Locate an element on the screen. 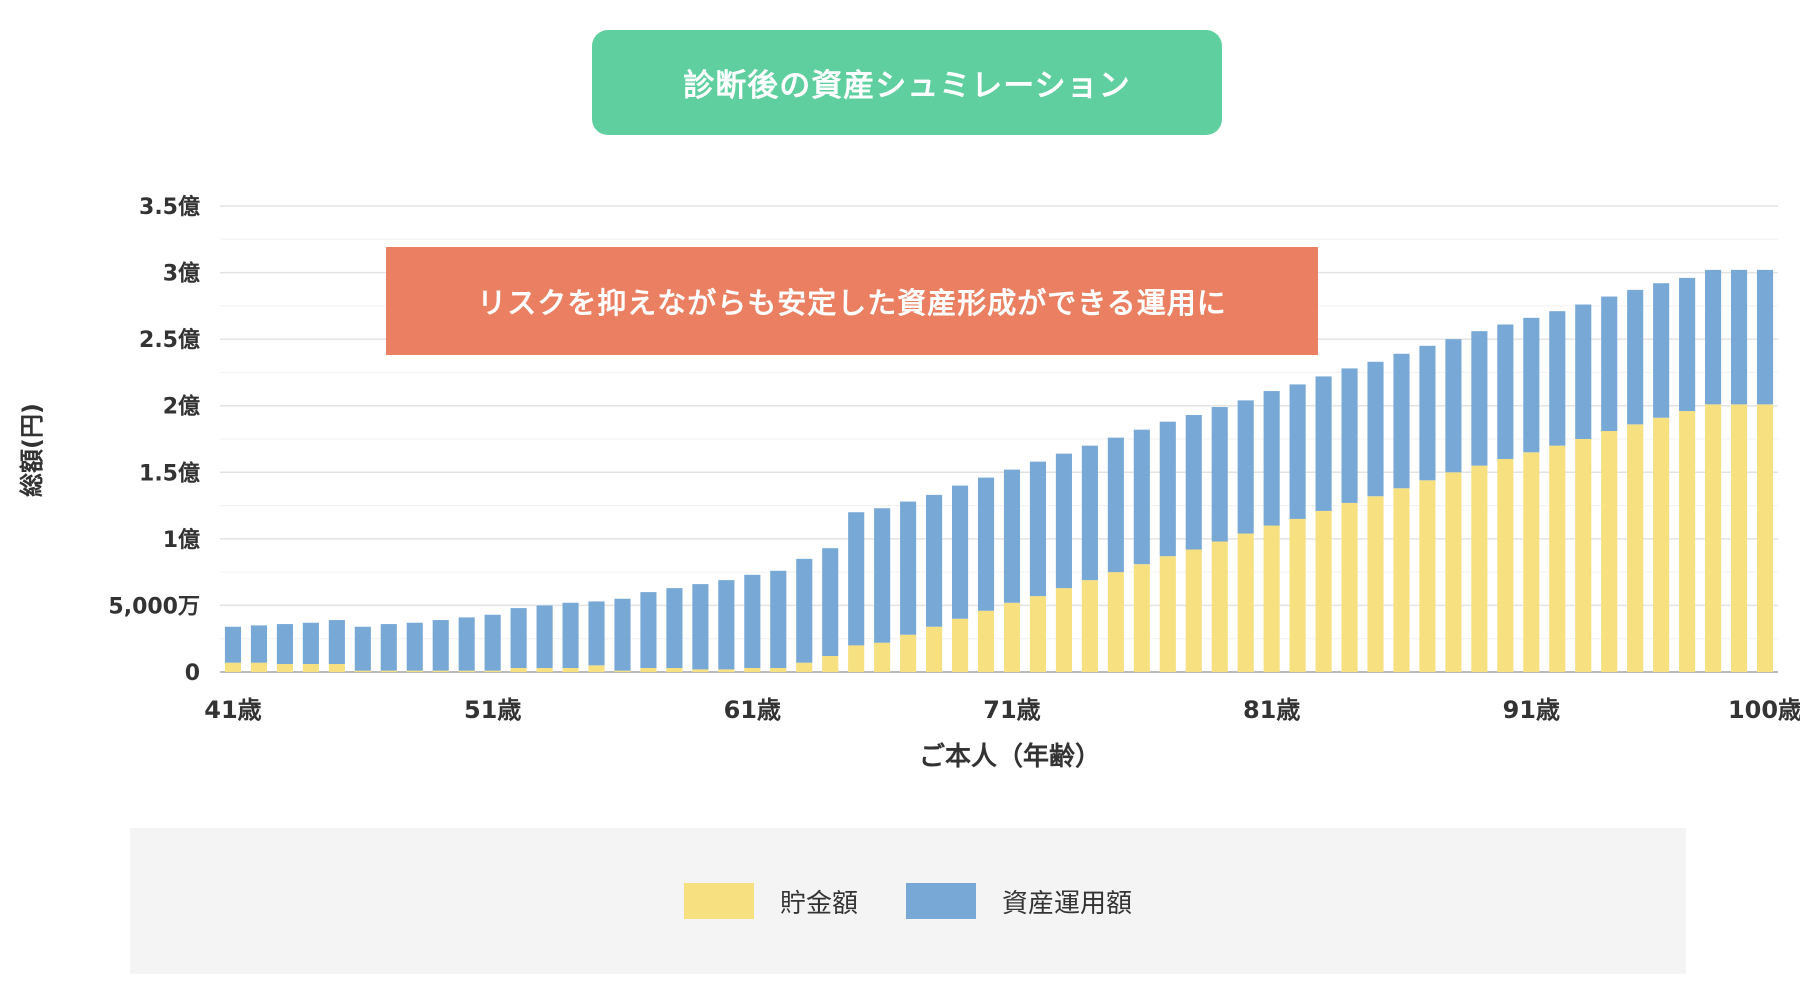 The image size is (1800, 991). y-tick-label: 1.5億 is located at coordinates (169, 473).